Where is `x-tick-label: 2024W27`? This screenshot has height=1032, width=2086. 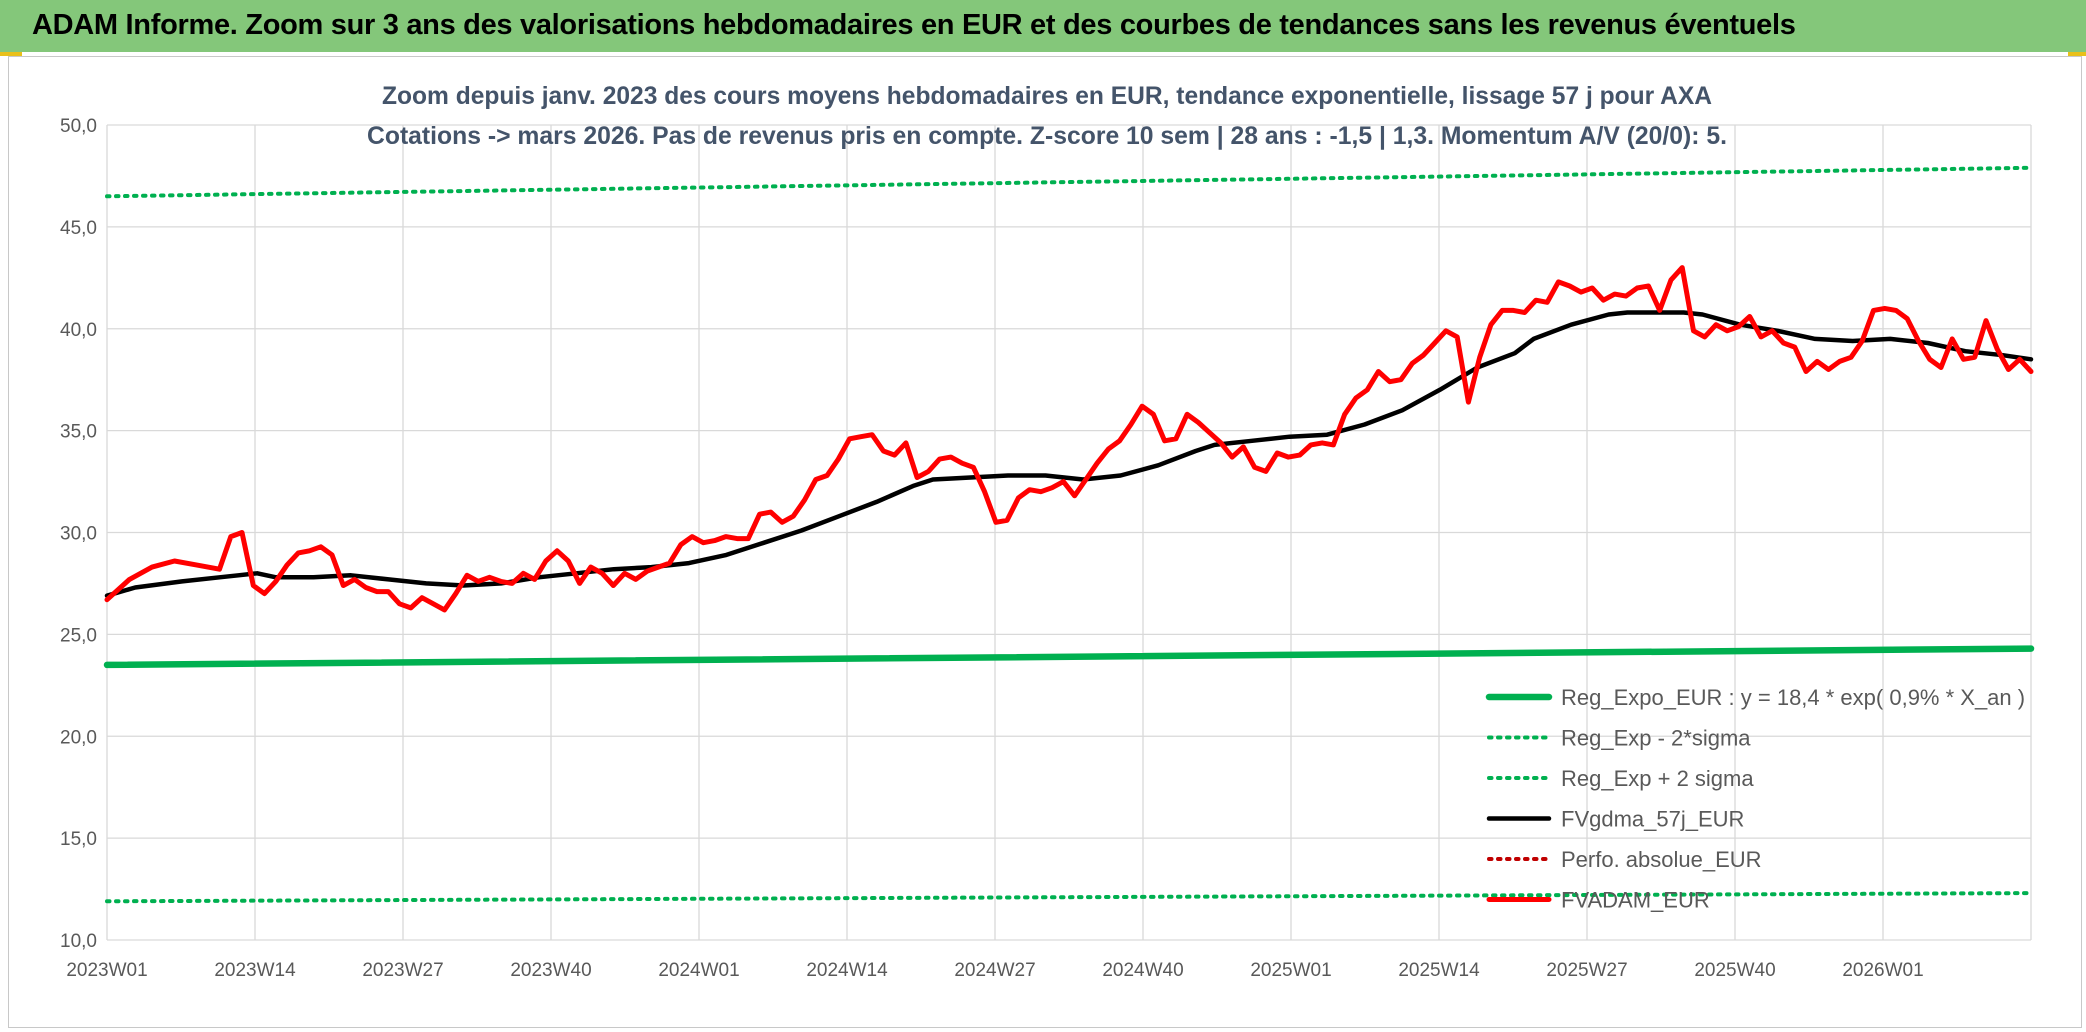 x-tick-label: 2024W27 is located at coordinates (994, 970).